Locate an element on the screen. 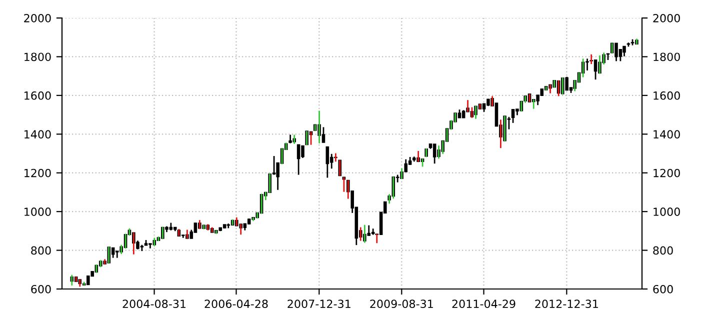  y2-tick-label: 600 is located at coordinates (663, 289).